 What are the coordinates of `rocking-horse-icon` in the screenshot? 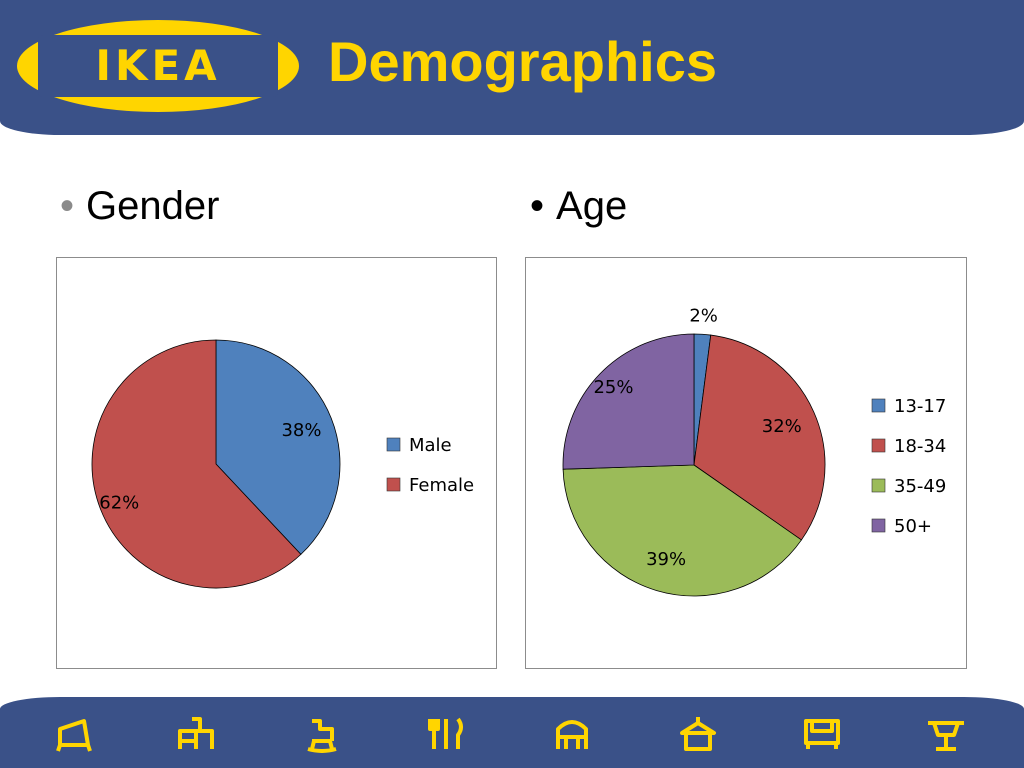 It's located at (322, 736).